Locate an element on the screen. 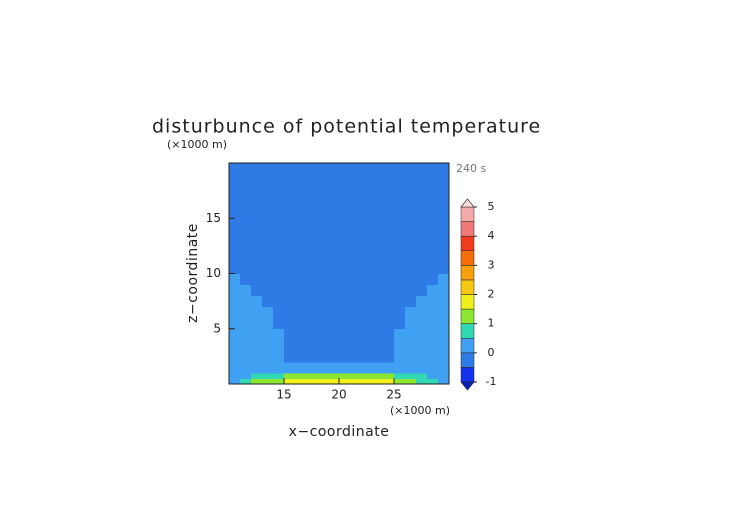 The height and width of the screenshot is (532, 752). y-tick-label: 5 is located at coordinates (217, 328).